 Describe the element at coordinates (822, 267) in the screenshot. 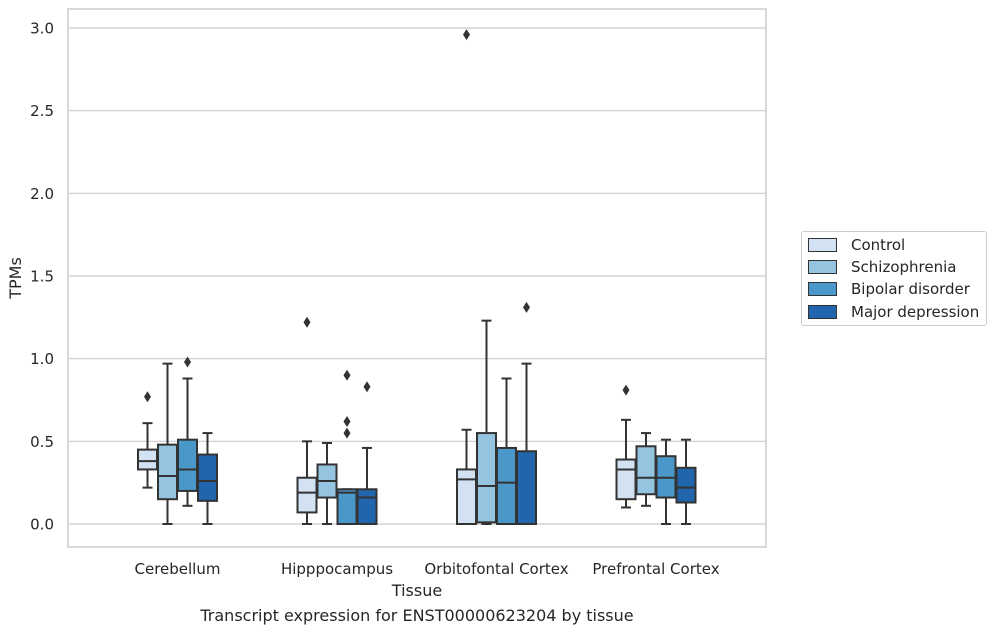

I see `legend-swatch-schizophrenia` at that location.